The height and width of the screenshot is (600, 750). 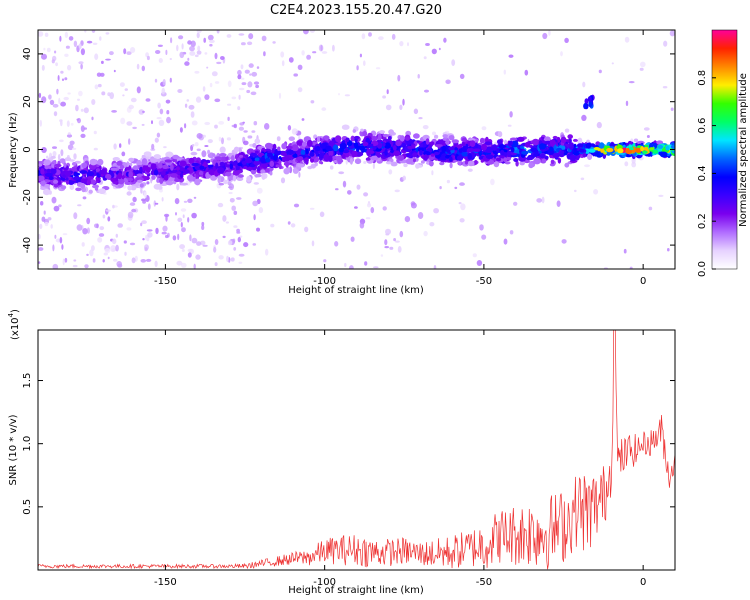 I want to click on snr-x-tick-label: -100, so click(x=324, y=582).